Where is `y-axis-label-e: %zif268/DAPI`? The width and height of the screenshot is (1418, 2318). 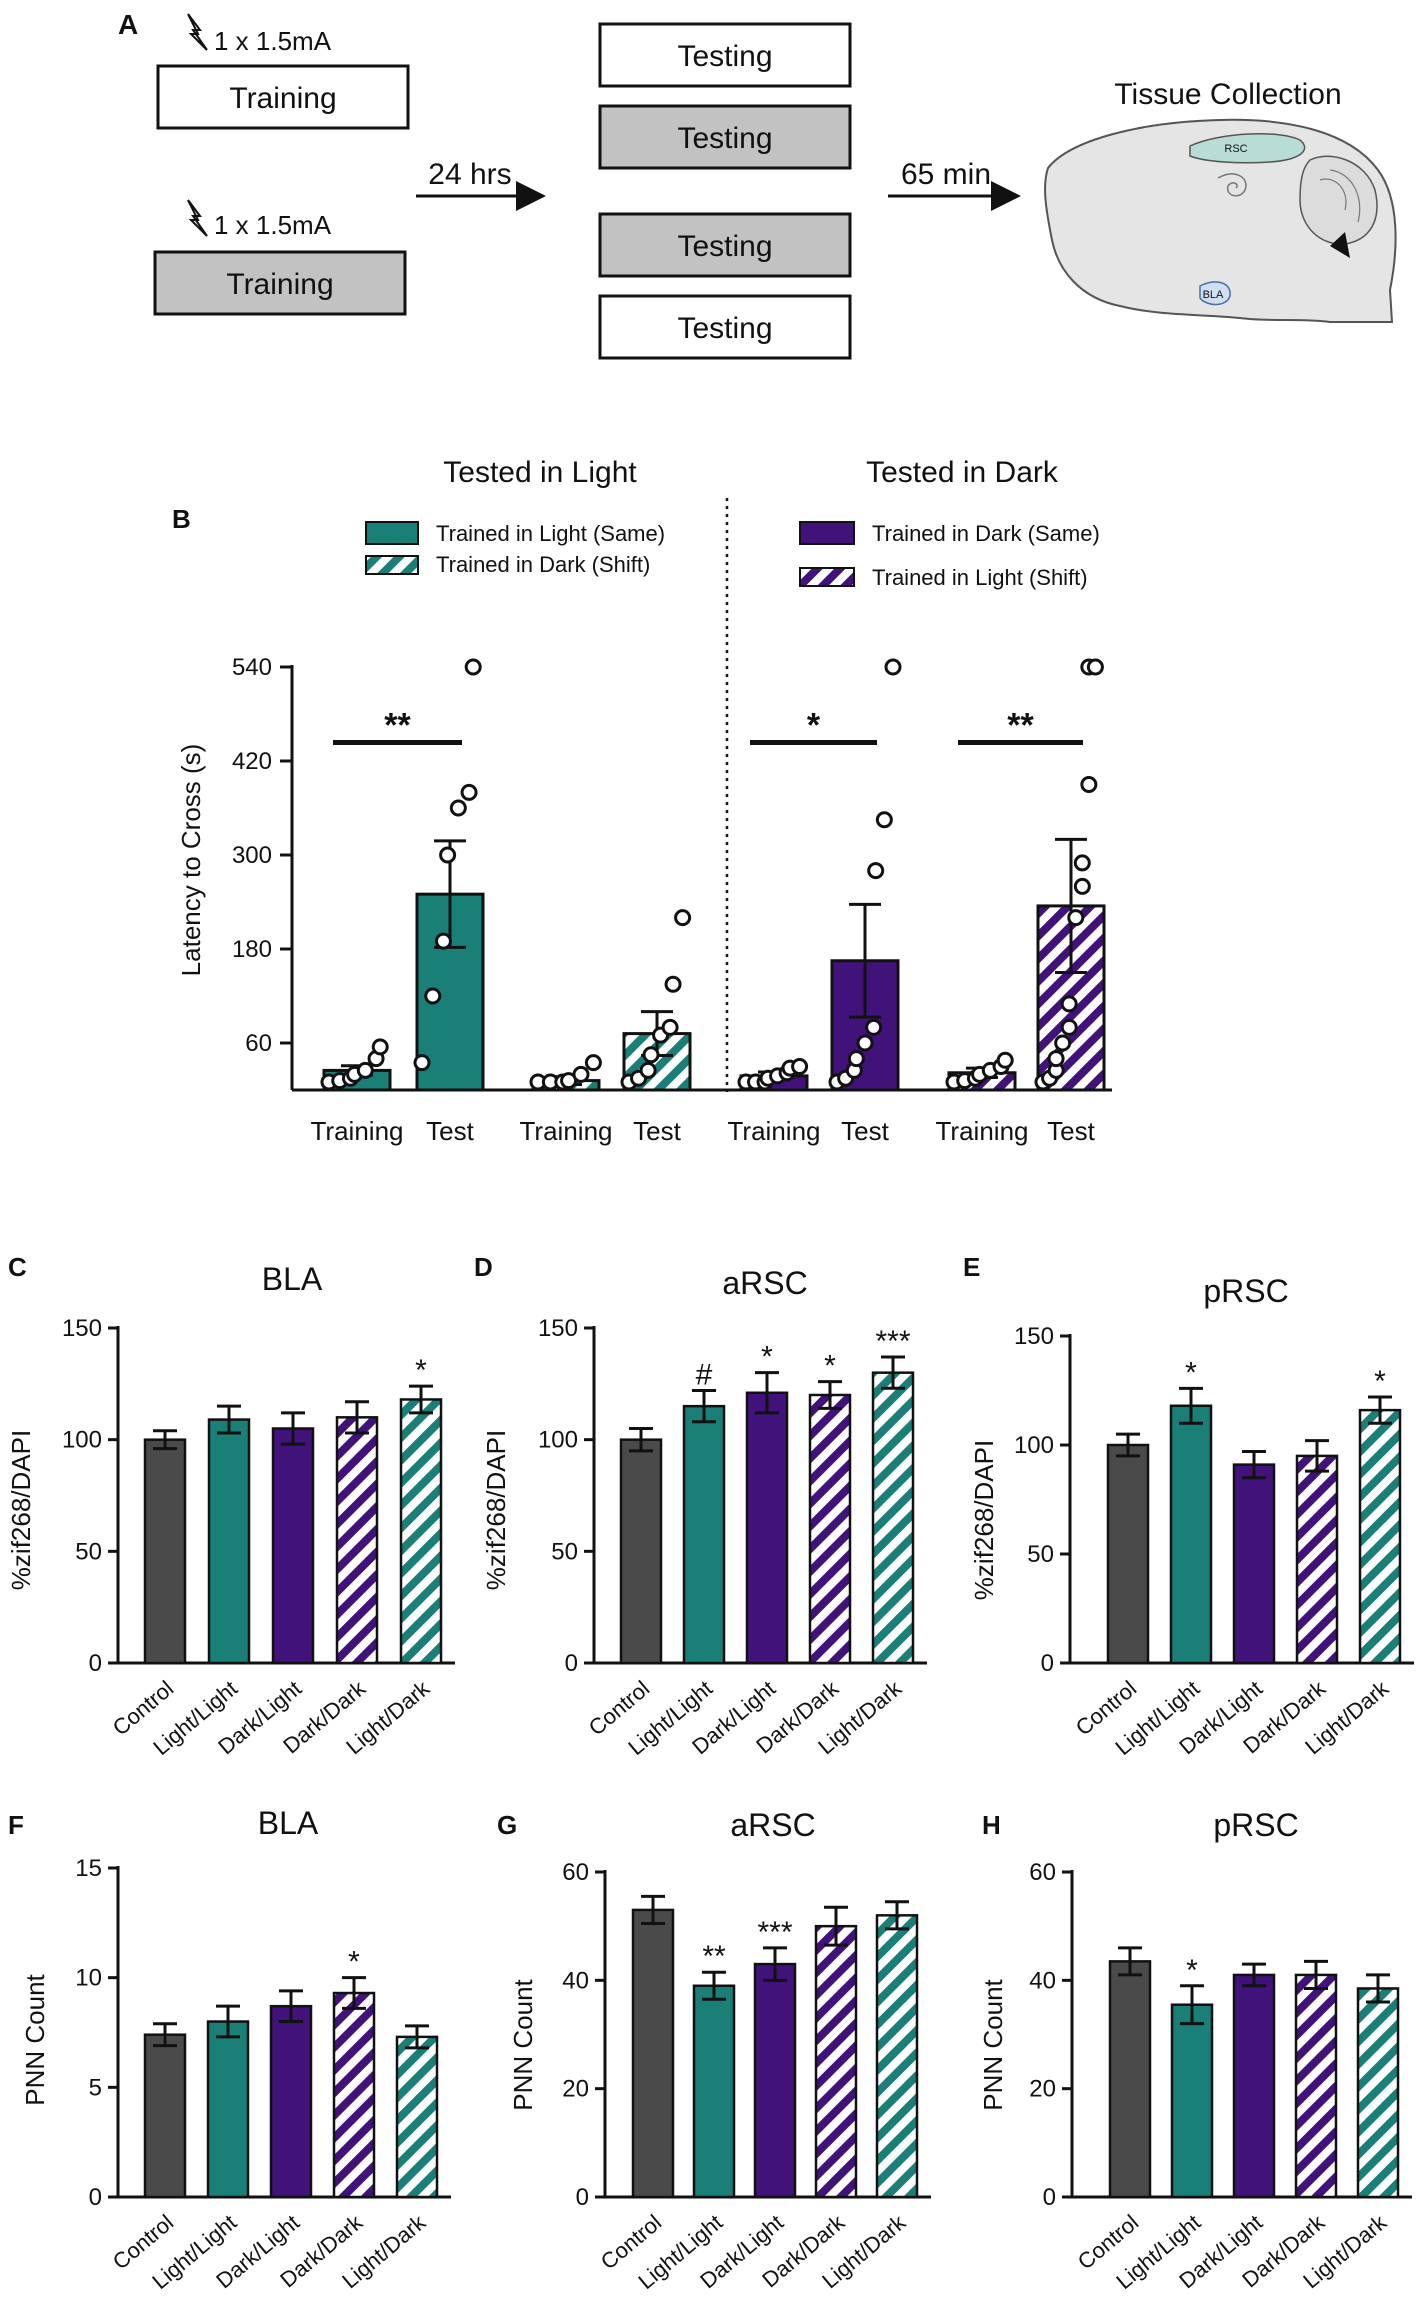
y-axis-label-e: %zif268/DAPI is located at coordinates (984, 1520).